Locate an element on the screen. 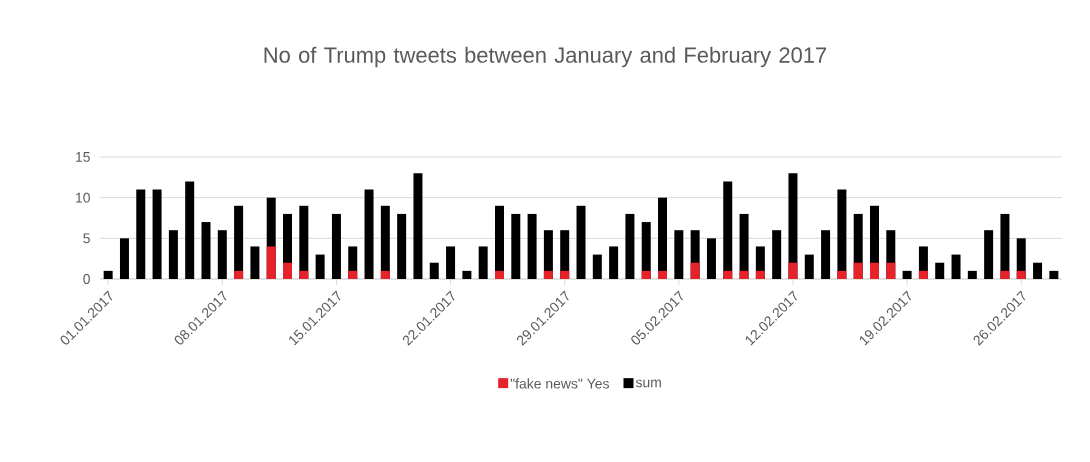 The width and height of the screenshot is (1090, 462). y-tick-label: 5 is located at coordinates (86, 238).